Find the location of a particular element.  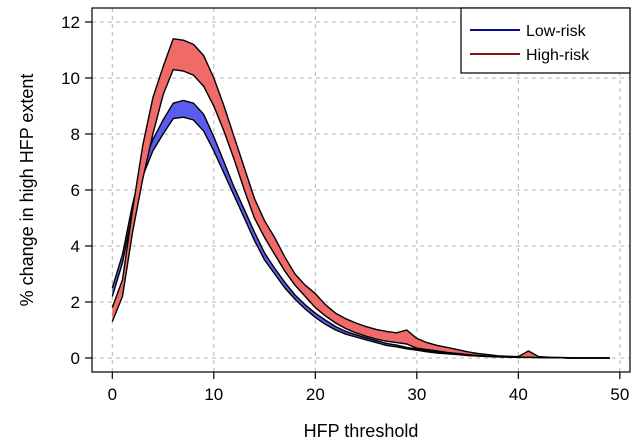

legend-box is located at coordinates (545, 40).